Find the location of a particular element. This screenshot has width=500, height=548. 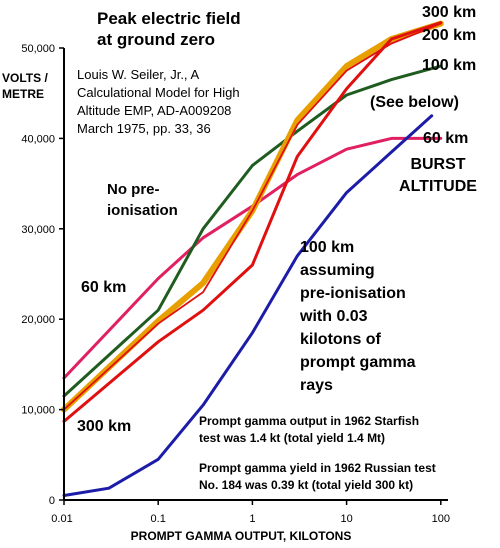

preionisation-line-6: prompt gamma is located at coordinates (358, 362).